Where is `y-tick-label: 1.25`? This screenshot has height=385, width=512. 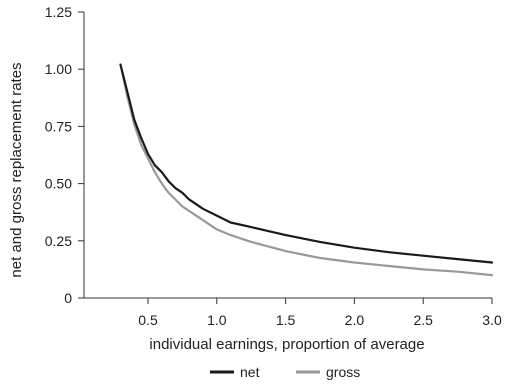
y-tick-label: 1.25 is located at coordinates (58, 12).